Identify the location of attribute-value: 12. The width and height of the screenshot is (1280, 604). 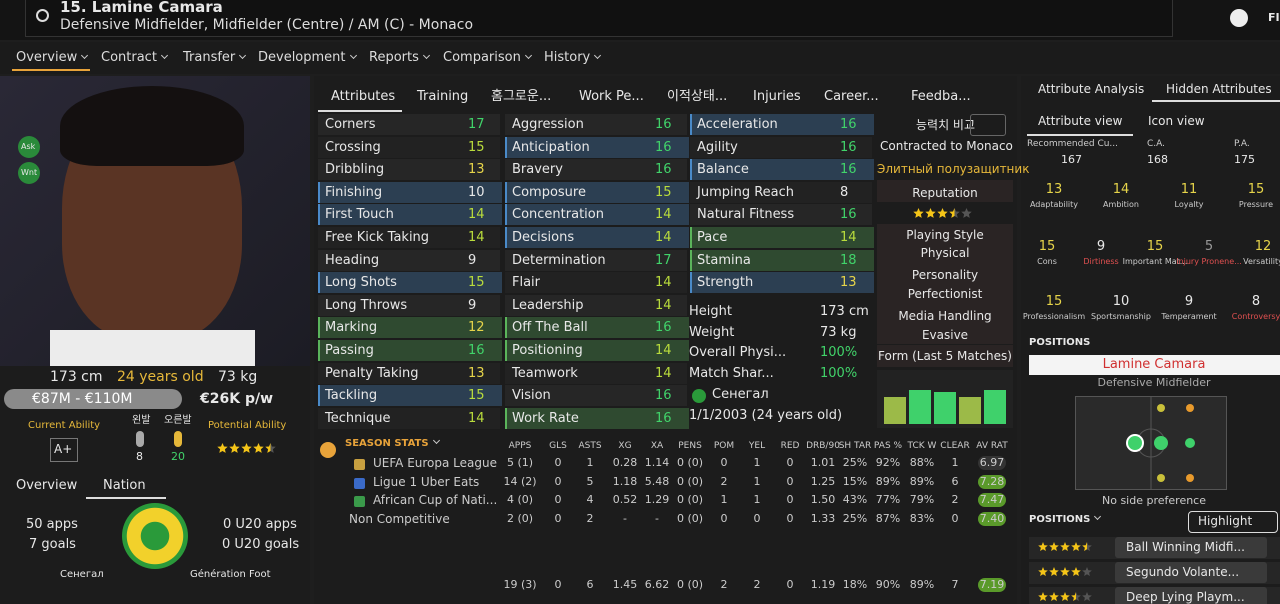
(476, 328).